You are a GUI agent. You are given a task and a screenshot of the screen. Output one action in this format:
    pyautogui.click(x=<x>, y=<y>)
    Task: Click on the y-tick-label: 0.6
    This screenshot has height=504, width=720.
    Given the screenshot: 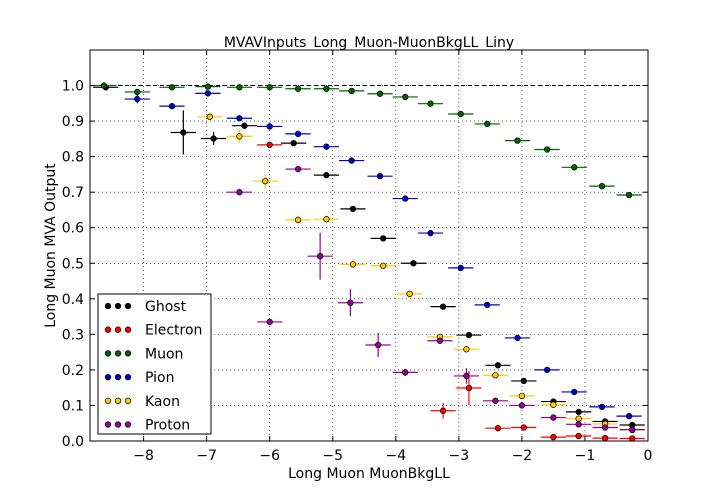 What is the action you would take?
    pyautogui.click(x=73, y=229)
    